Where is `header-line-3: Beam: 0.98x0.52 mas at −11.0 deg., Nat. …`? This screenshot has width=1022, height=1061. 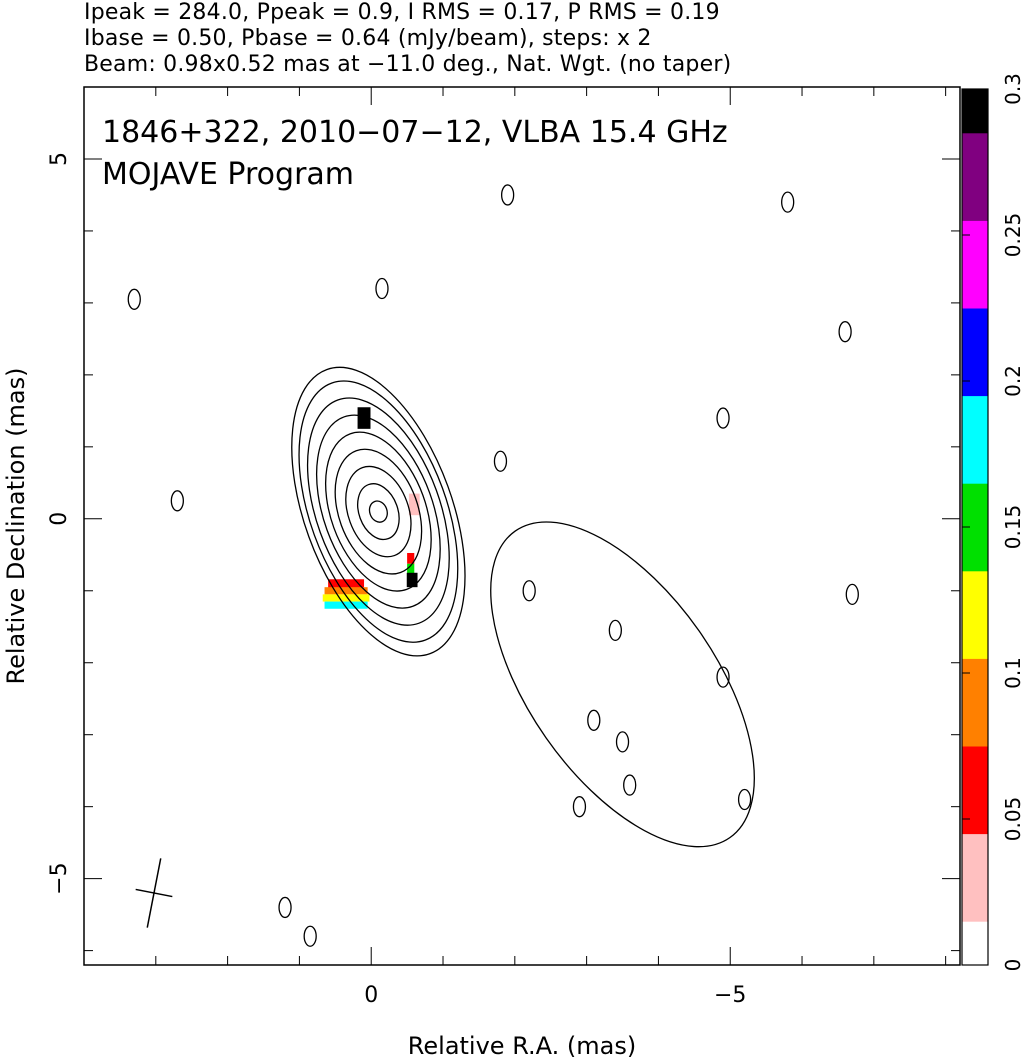 header-line-3: Beam: 0.98x0.52 mas at −11.0 deg., Nat. … is located at coordinates (408, 64).